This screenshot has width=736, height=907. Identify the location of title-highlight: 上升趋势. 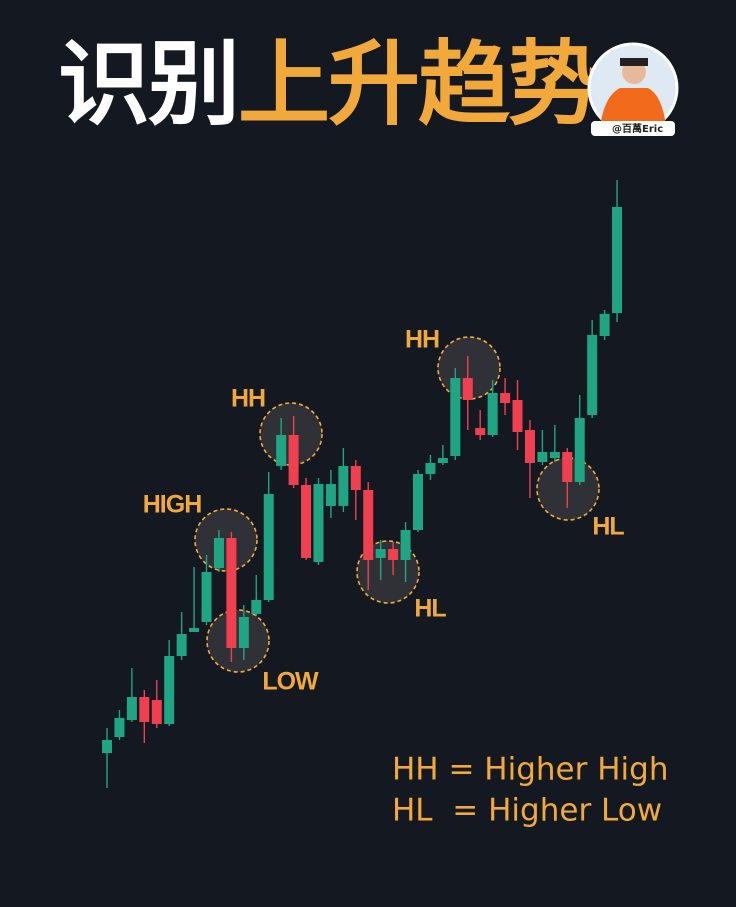
(419, 84).